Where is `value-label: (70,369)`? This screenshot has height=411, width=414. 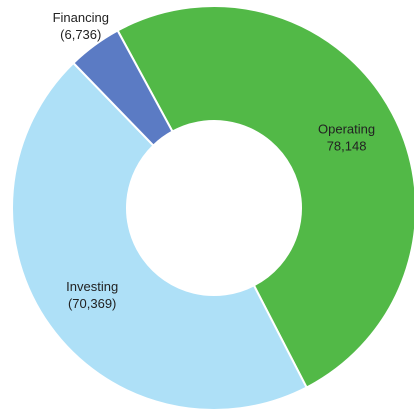 value-label: (70,369) is located at coordinates (92, 303).